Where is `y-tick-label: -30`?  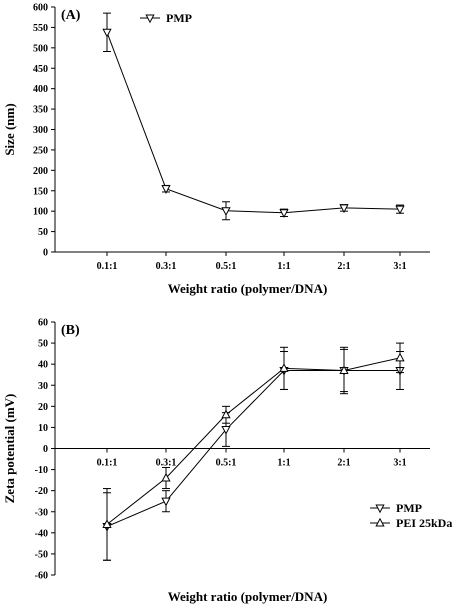 y-tick-label: -30 is located at coordinates (41, 512).